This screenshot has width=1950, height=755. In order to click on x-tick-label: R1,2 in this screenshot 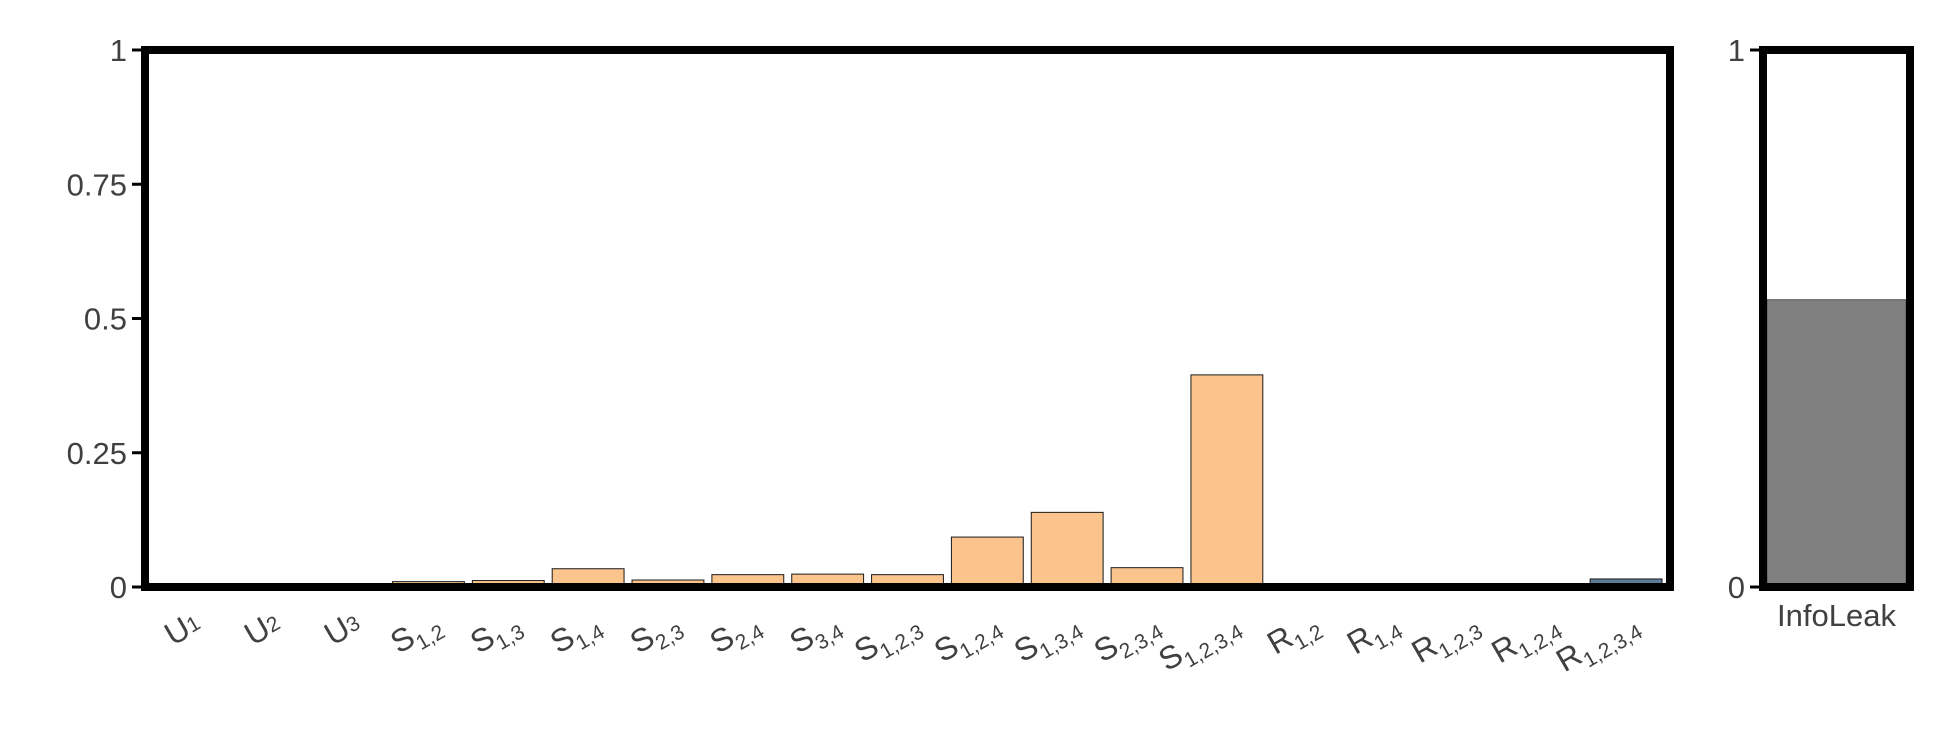, I will do `click(1294, 635)`.